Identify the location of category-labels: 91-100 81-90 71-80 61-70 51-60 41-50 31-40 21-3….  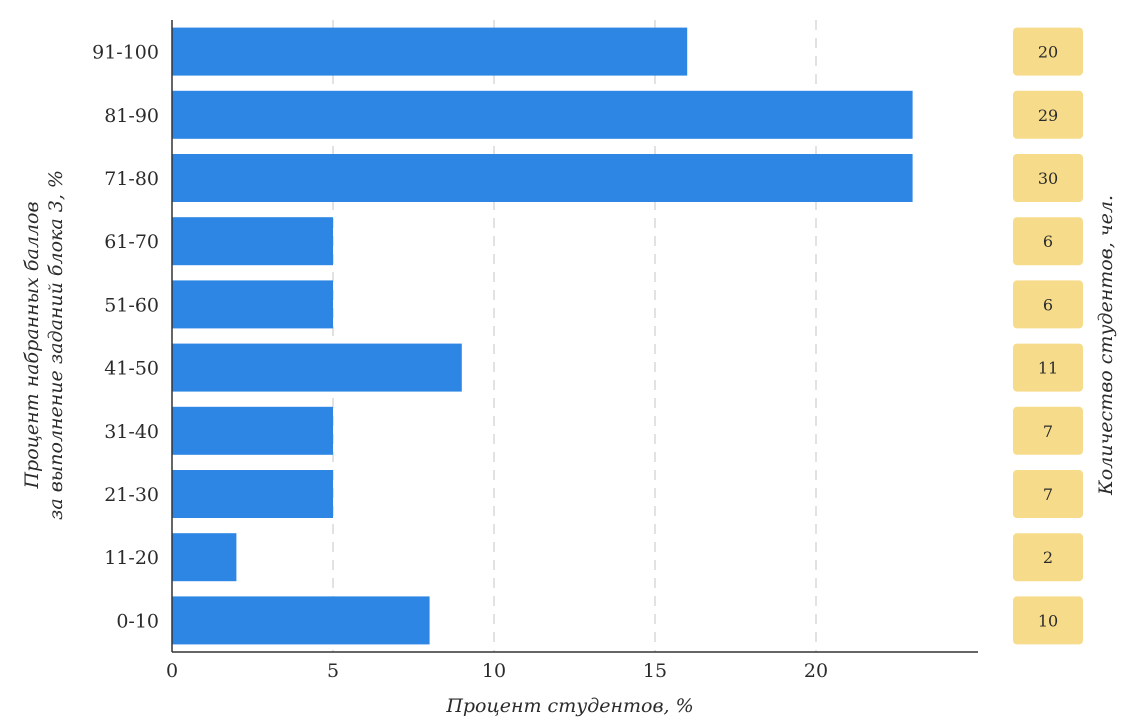
(125, 337).